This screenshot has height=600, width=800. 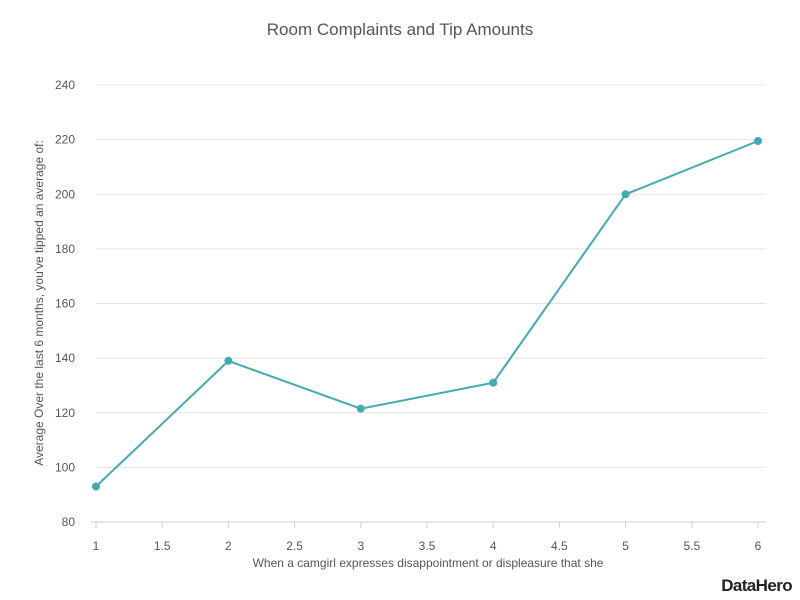 I want to click on x-tick-label: 4, so click(x=493, y=546).